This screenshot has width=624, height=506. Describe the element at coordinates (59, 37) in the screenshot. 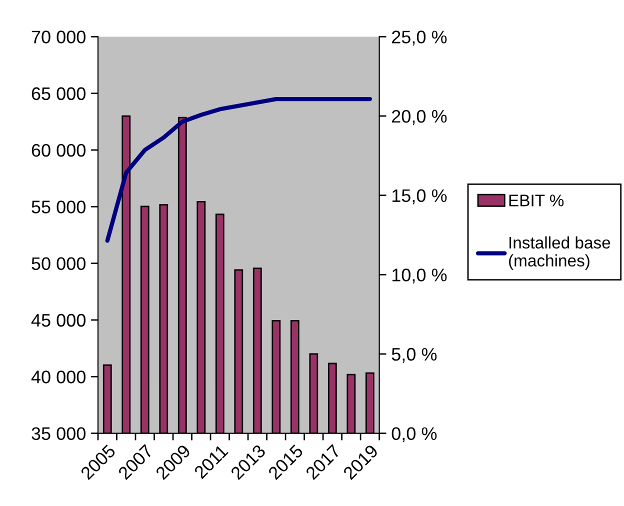

I see `y-tick-label: 70 000` at that location.